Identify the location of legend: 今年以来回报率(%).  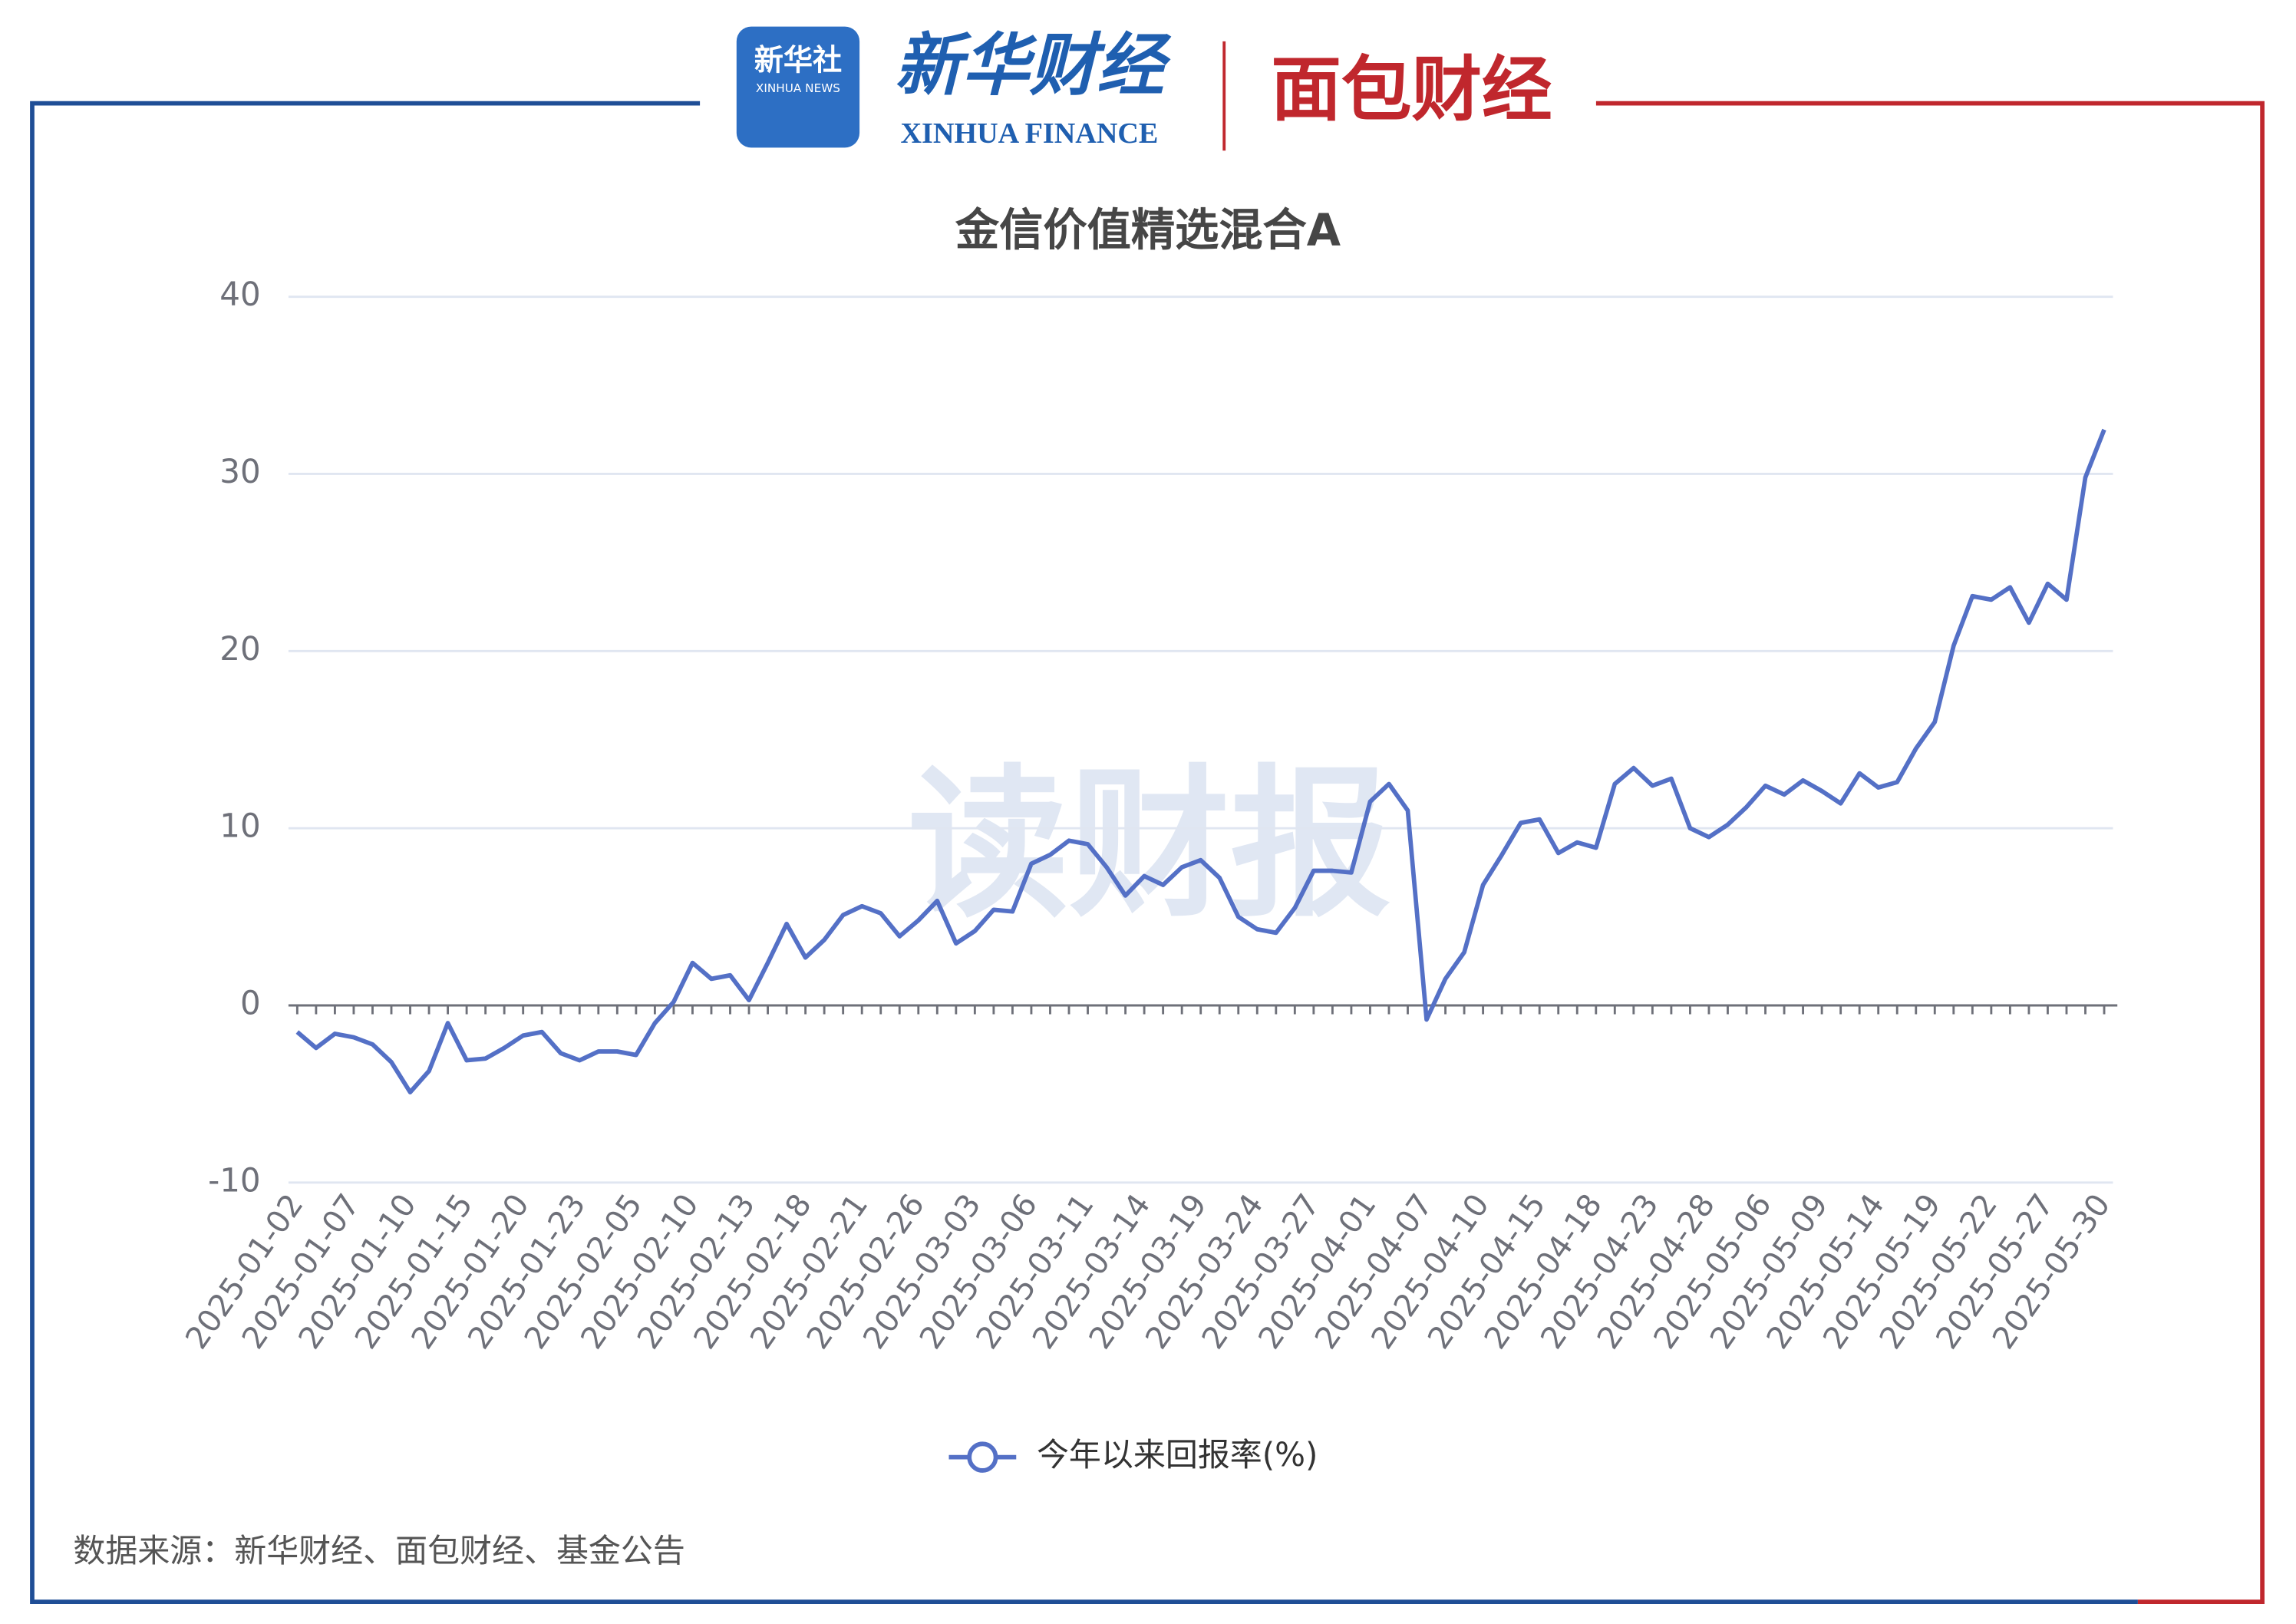
(1133, 1455).